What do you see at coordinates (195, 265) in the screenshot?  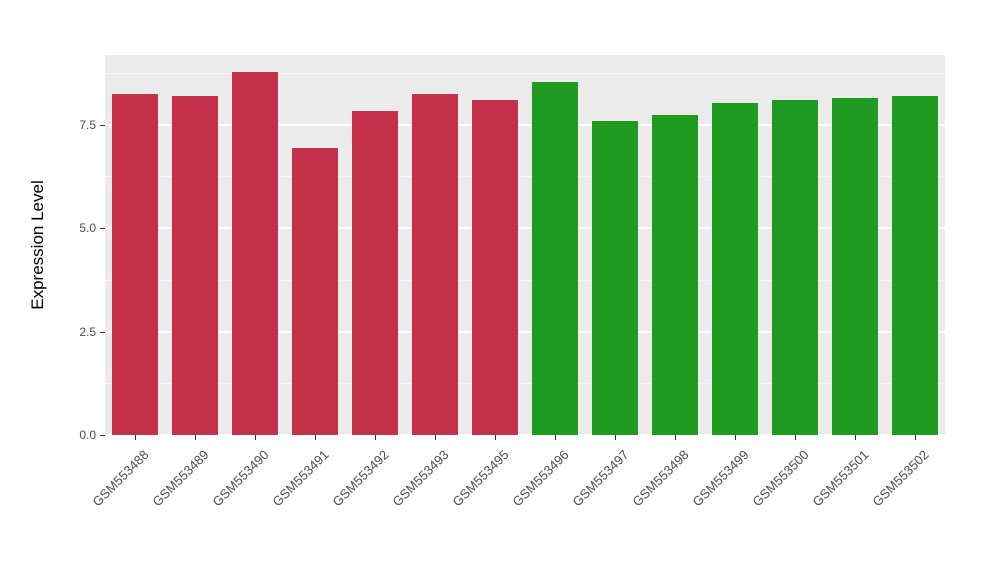 I see `bar-GSM553489` at bounding box center [195, 265].